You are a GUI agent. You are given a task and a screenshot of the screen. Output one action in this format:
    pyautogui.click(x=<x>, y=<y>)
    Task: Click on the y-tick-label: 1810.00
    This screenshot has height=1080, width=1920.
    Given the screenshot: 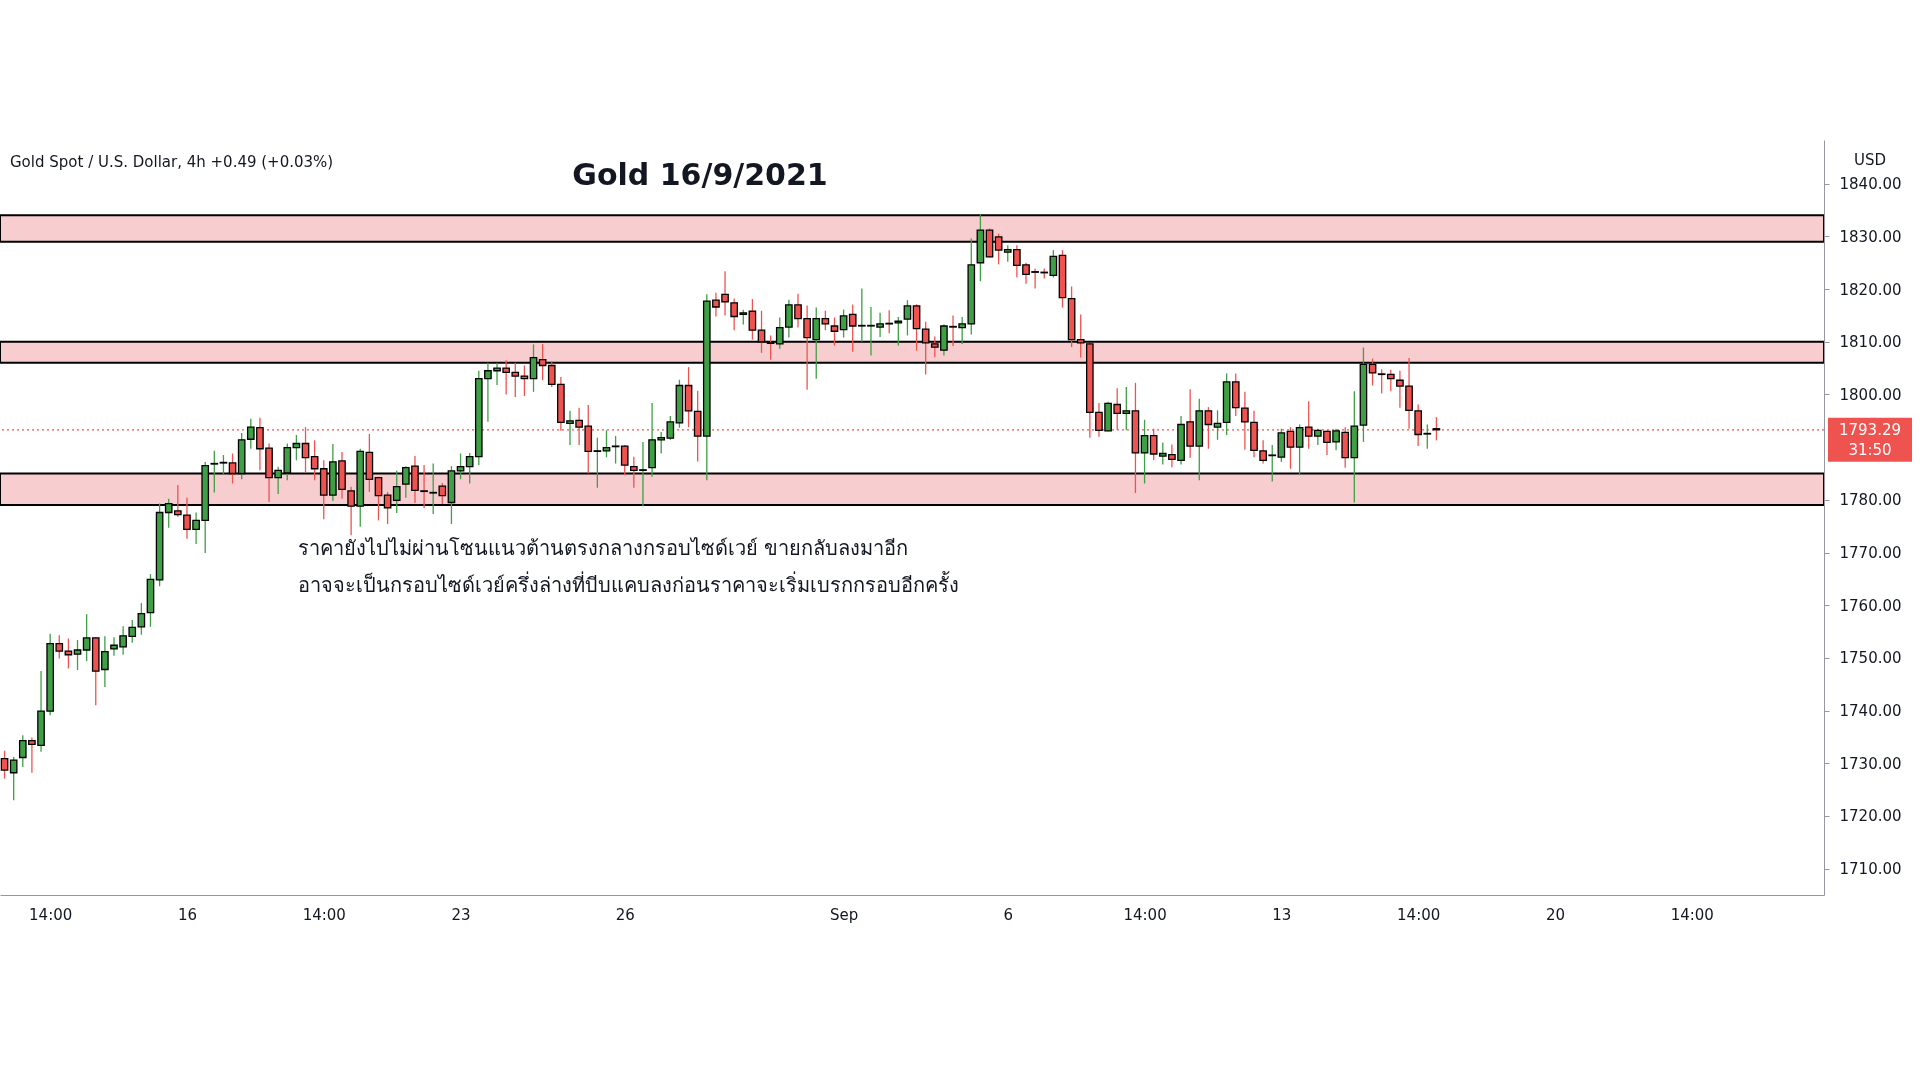 What is the action you would take?
    pyautogui.click(x=1870, y=342)
    